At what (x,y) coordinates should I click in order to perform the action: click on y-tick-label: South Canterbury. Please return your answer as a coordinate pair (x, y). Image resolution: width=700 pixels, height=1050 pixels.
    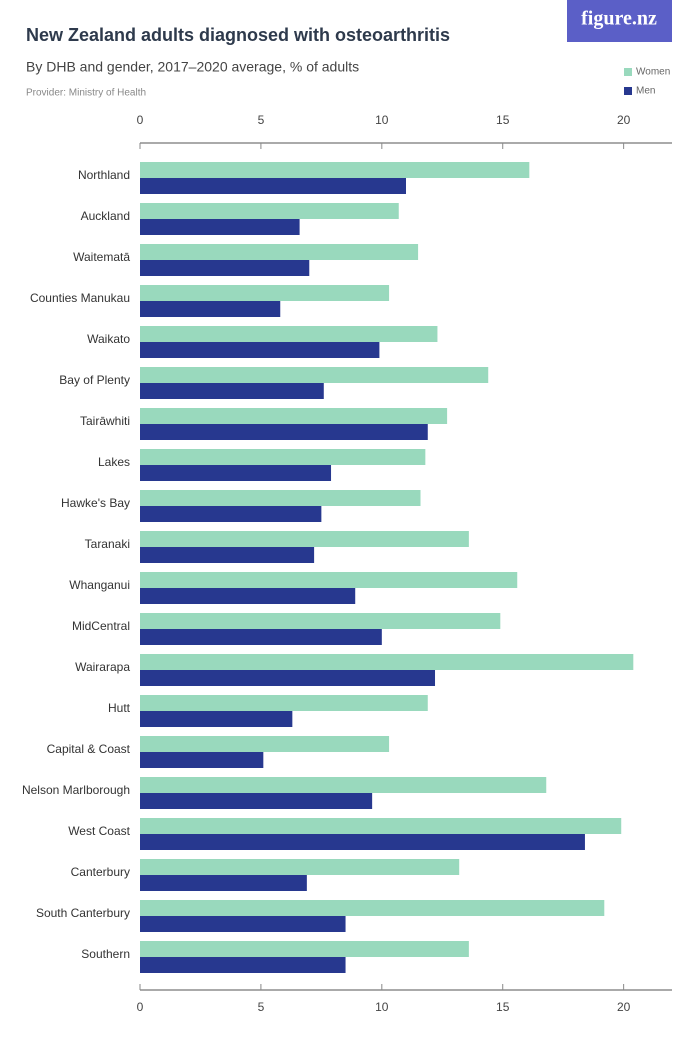
    Looking at the image, I should click on (83, 913).